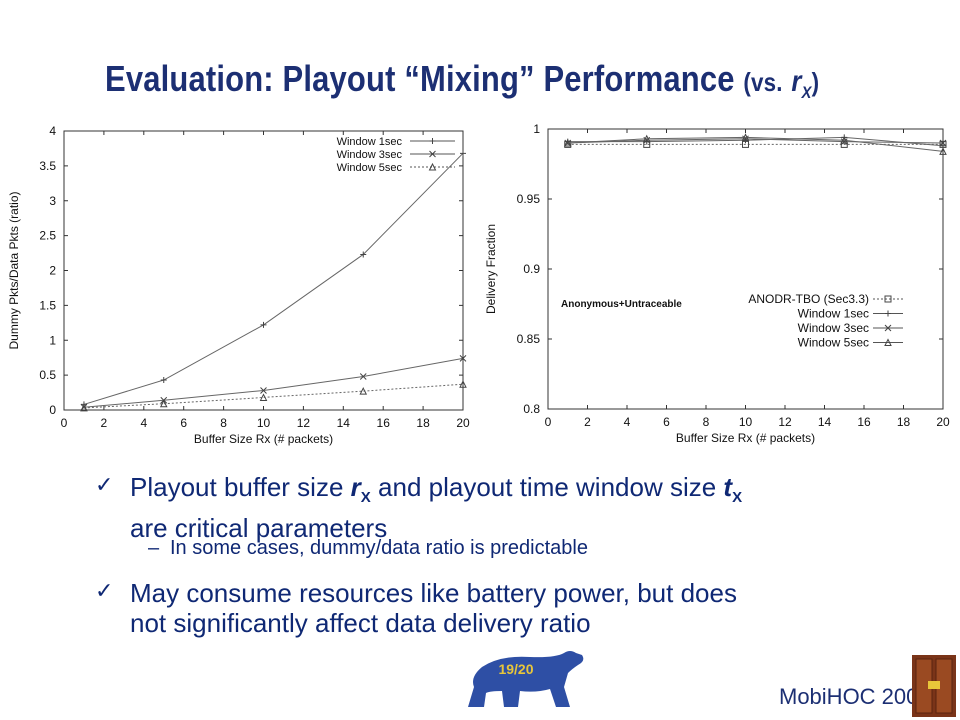 The width and height of the screenshot is (960, 720). I want to click on y-axis-label: Dummy Pkts/Data Pkts (ratio), so click(14, 270).